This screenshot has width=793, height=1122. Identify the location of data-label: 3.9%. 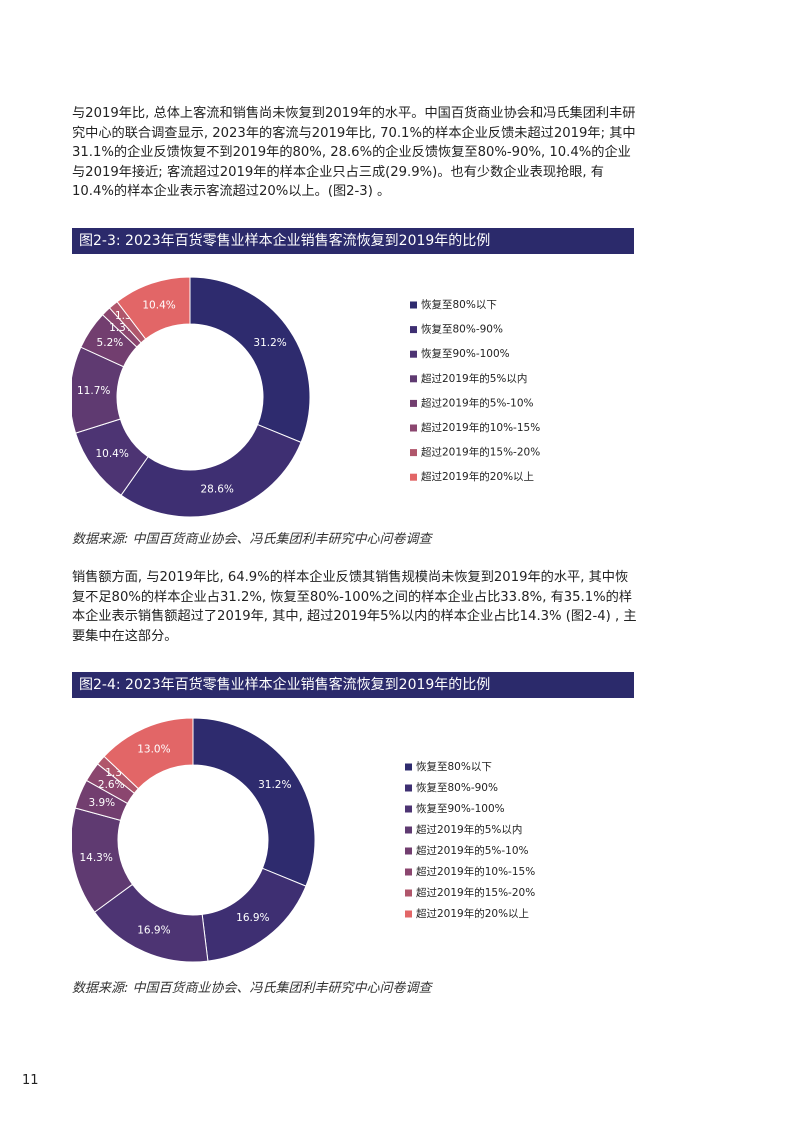
(101, 803).